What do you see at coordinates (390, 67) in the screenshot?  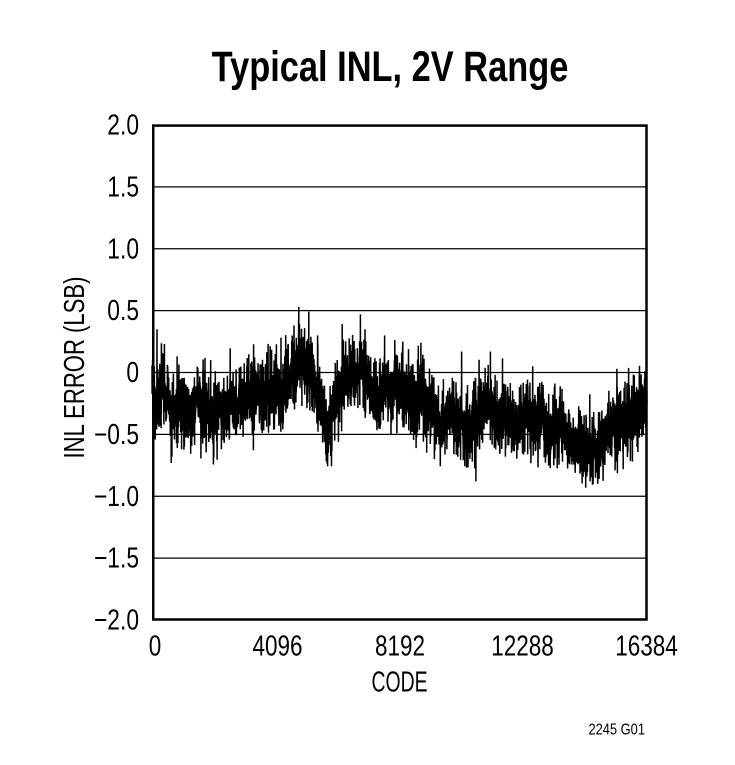 I see `svg-text: Typical INL, 2V Range` at bounding box center [390, 67].